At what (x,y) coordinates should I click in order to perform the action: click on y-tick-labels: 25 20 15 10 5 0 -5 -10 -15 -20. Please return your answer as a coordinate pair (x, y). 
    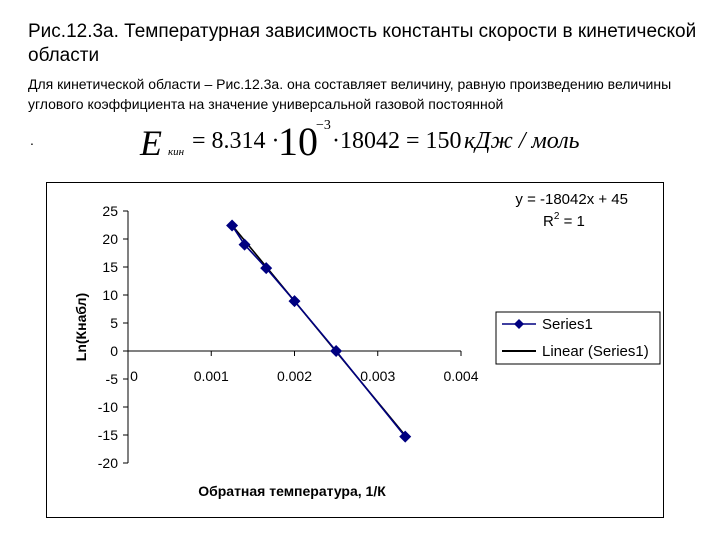
    Looking at the image, I should click on (108, 337).